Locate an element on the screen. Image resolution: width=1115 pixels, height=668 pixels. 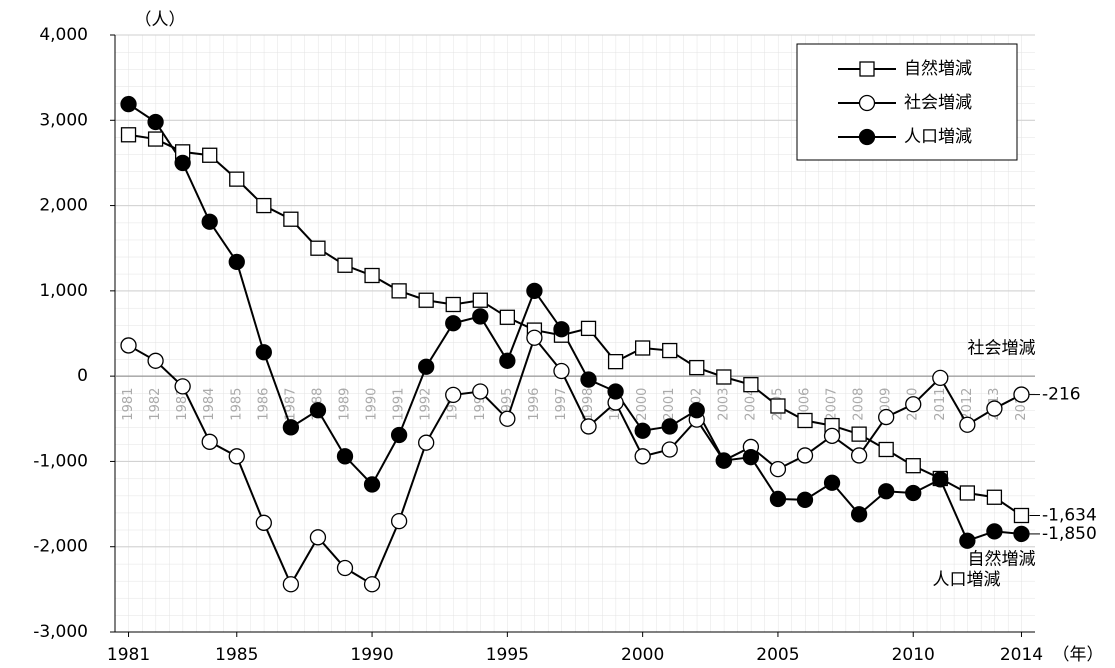
x-category-label: 2003 is located at coordinates (723, 404).